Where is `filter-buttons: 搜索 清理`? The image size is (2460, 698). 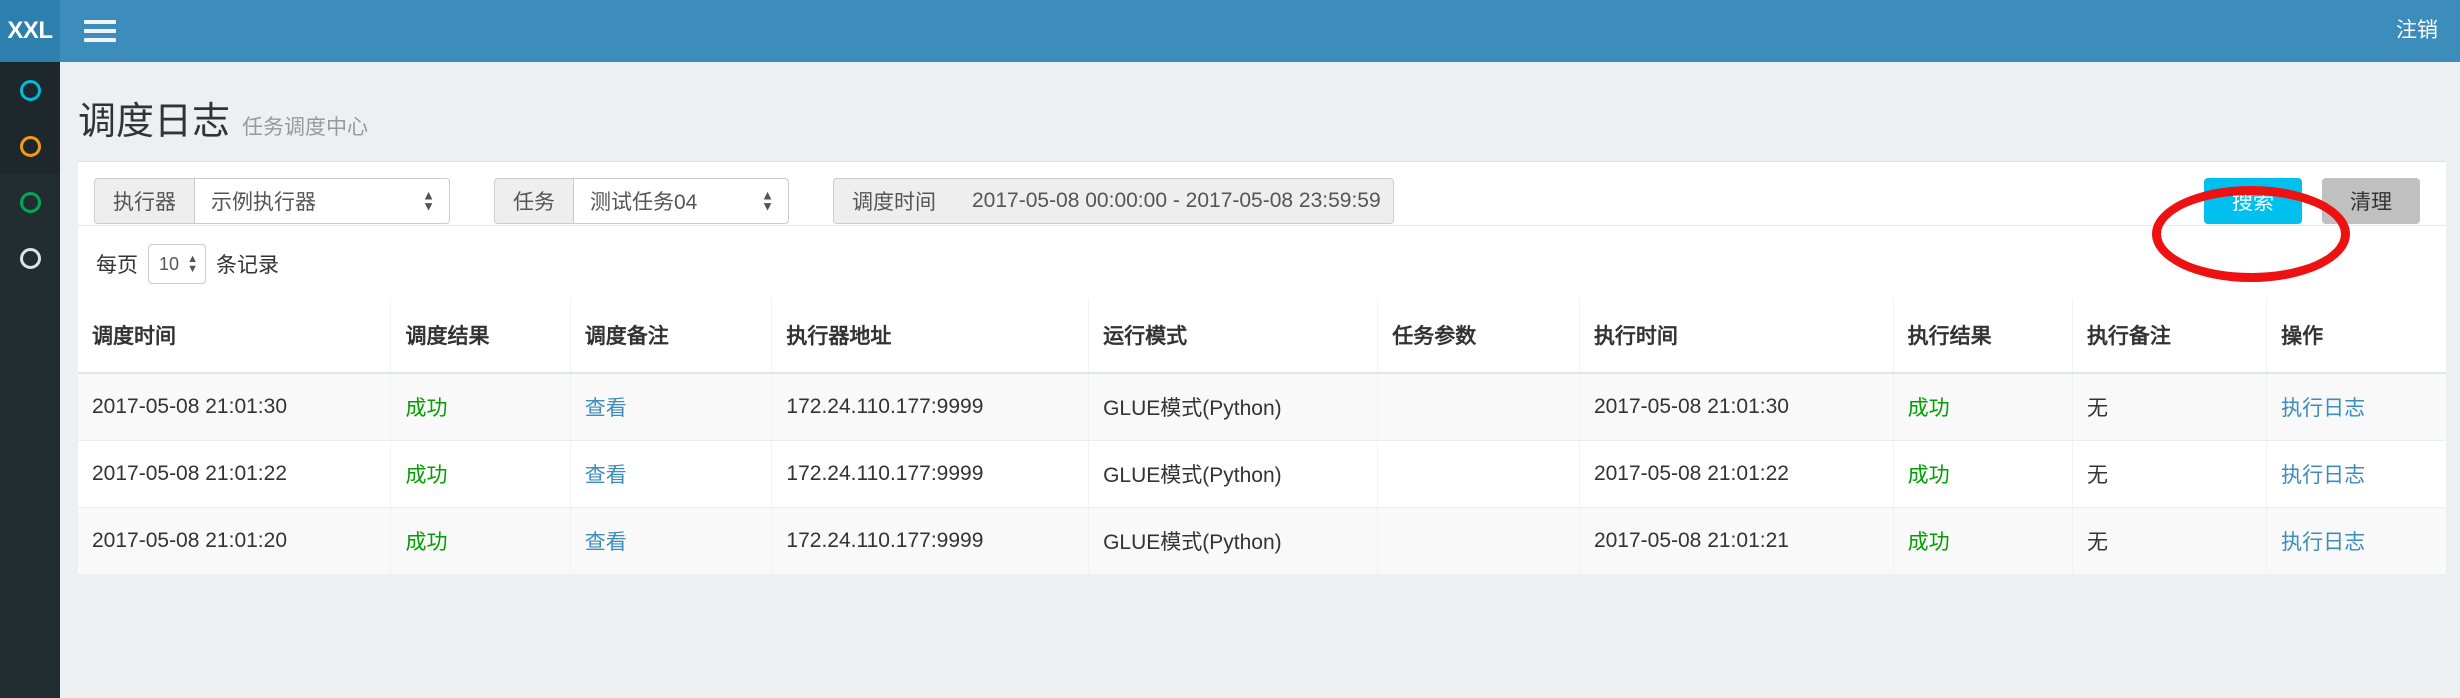
filter-buttons: 搜索 清理 is located at coordinates (2317, 201).